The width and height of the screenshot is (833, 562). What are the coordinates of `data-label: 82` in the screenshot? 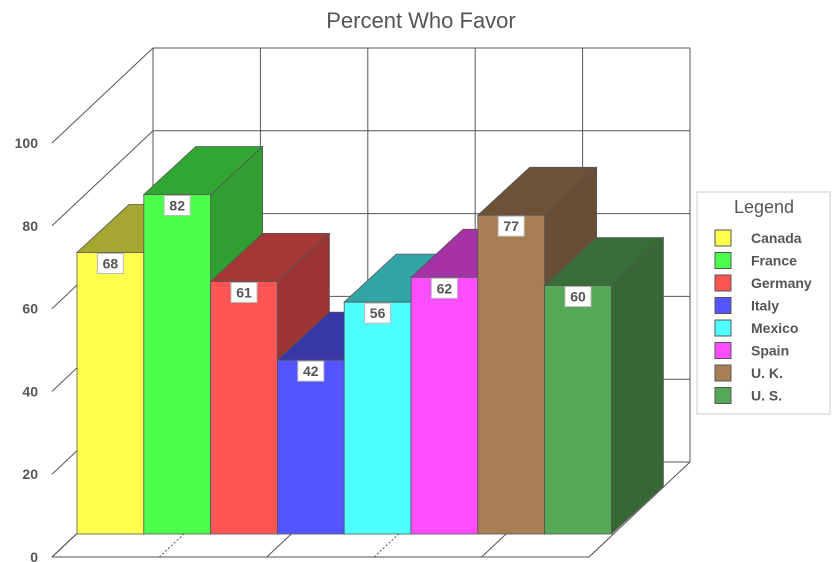 It's located at (177, 206).